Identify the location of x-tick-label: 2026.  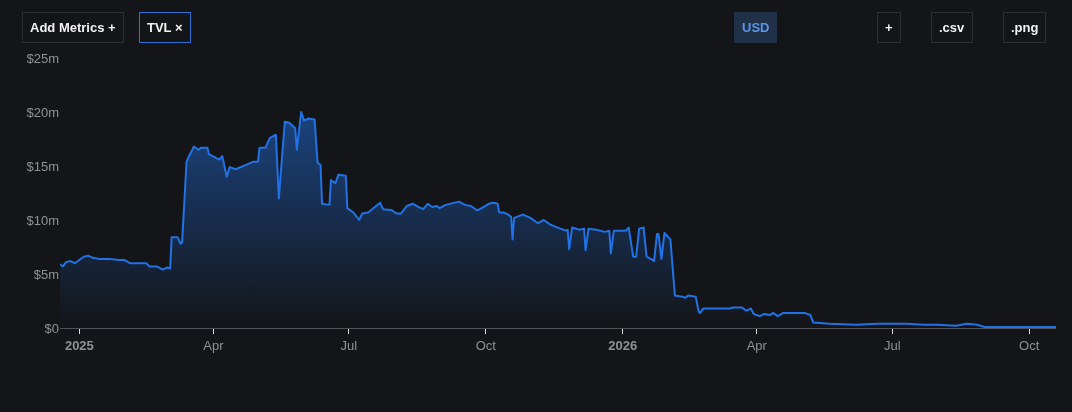
(623, 345).